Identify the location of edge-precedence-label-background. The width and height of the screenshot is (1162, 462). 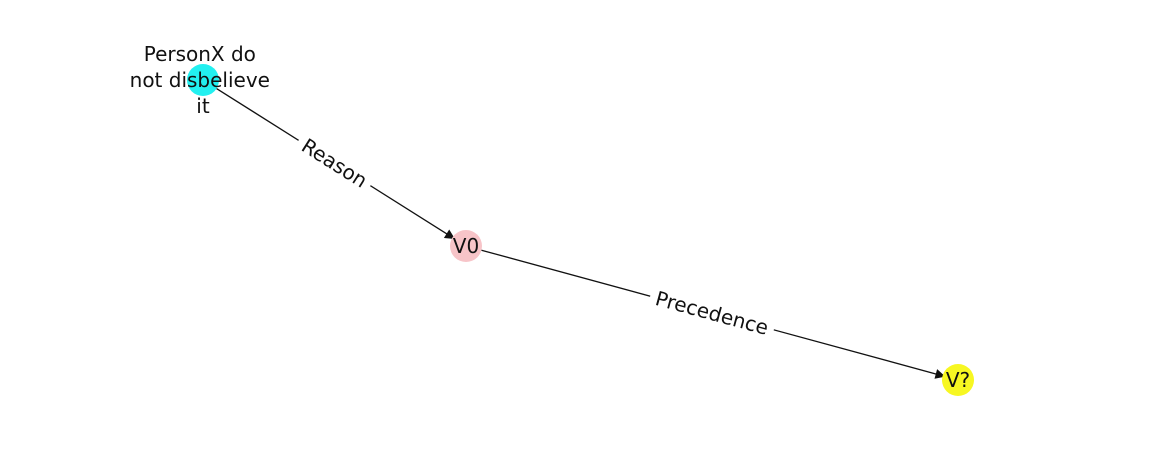
(712, 313).